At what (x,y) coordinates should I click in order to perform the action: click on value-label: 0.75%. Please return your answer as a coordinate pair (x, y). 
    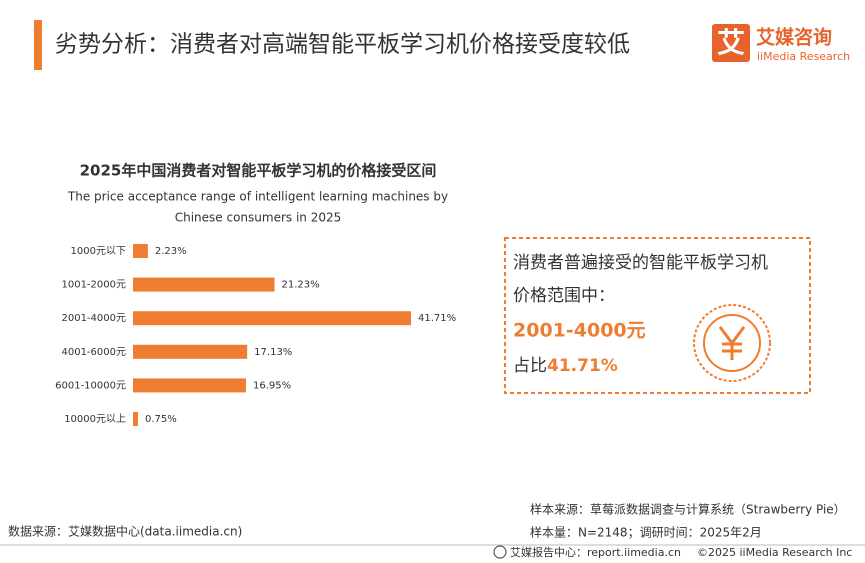
    Looking at the image, I should click on (161, 419).